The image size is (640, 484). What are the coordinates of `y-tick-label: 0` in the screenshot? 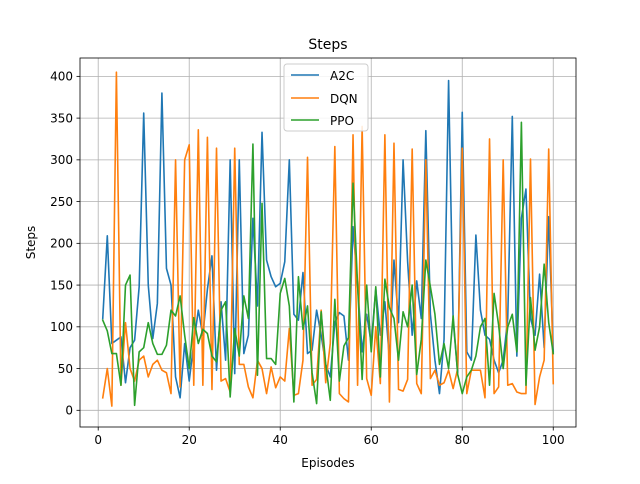 It's located at (69, 411).